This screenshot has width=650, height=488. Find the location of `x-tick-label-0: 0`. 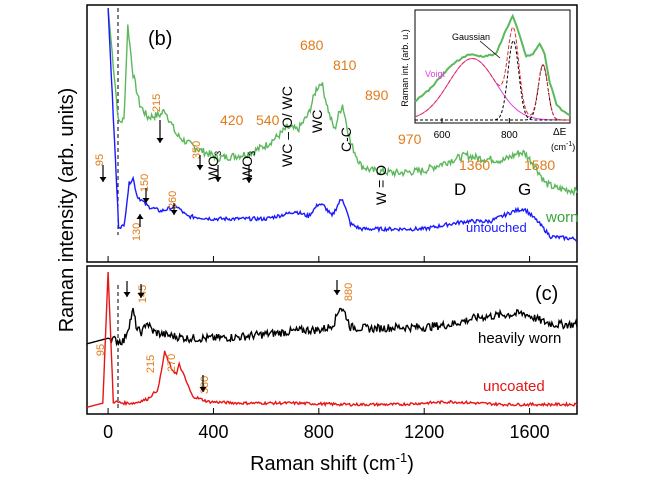

x-tick-label-0: 0 is located at coordinates (108, 432).